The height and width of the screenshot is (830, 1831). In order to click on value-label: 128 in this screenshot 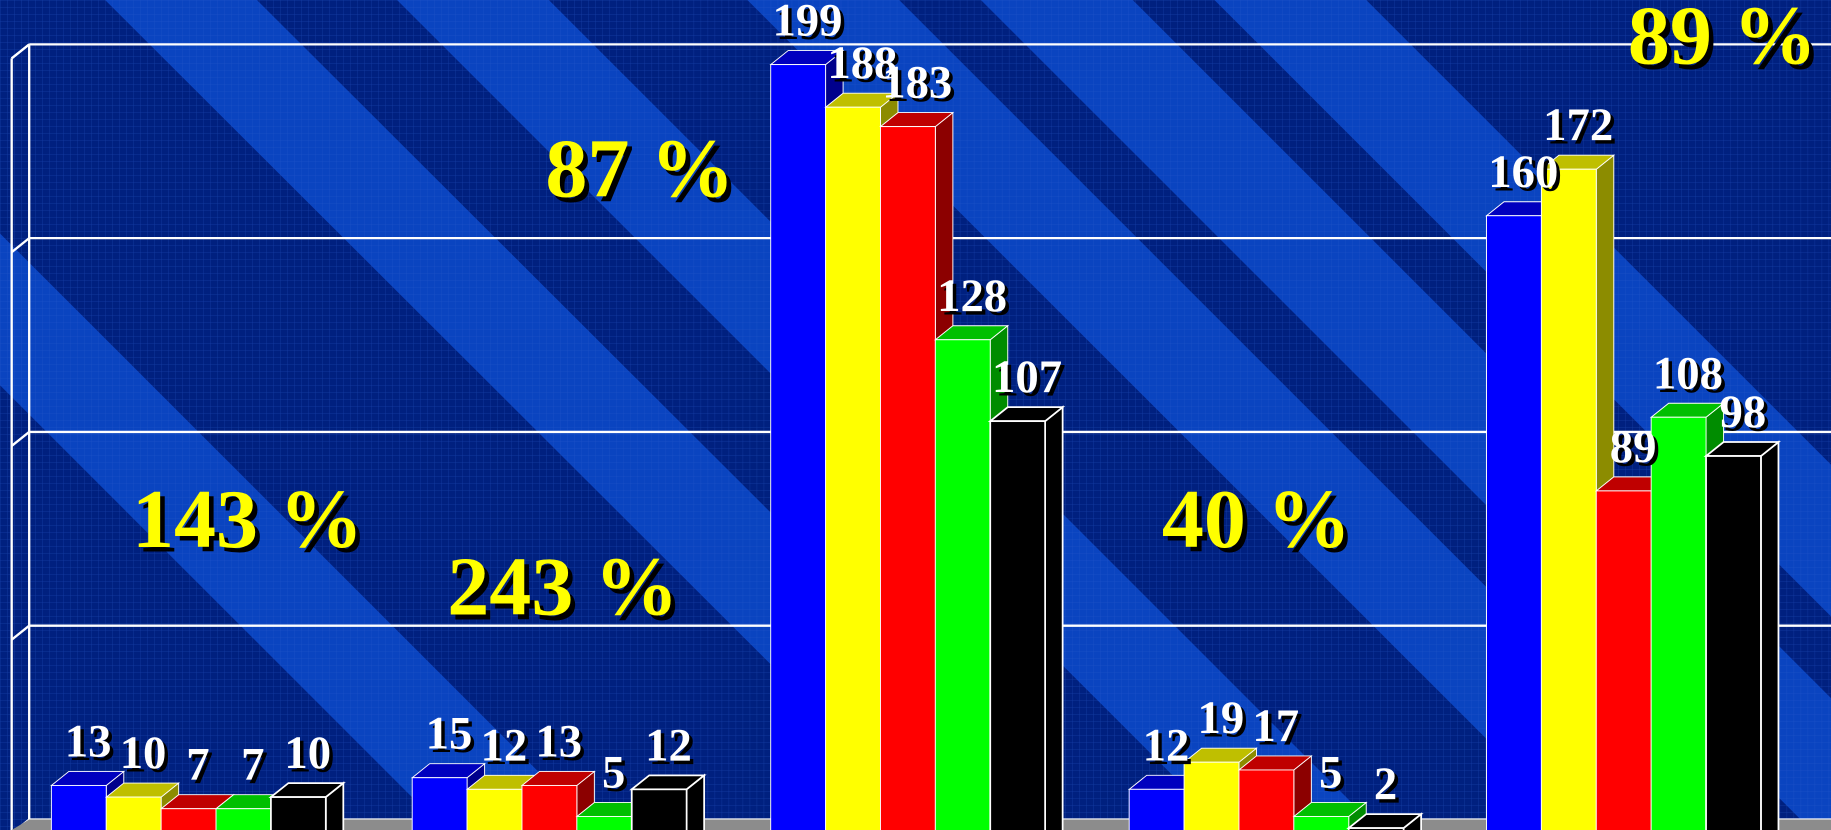, I will do `click(972, 296)`.